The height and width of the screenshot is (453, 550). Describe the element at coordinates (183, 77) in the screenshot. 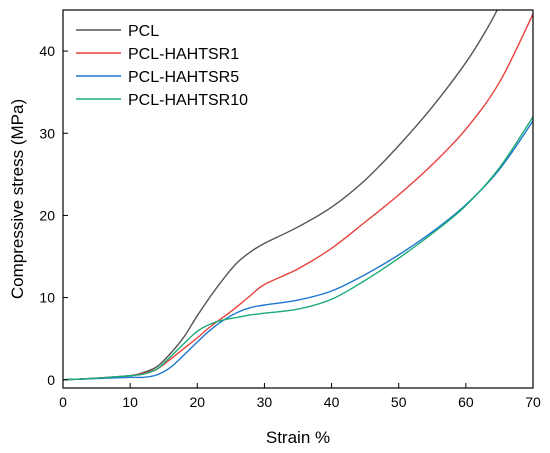

I see `legend-label-2: PCL-HAHTSR5` at that location.